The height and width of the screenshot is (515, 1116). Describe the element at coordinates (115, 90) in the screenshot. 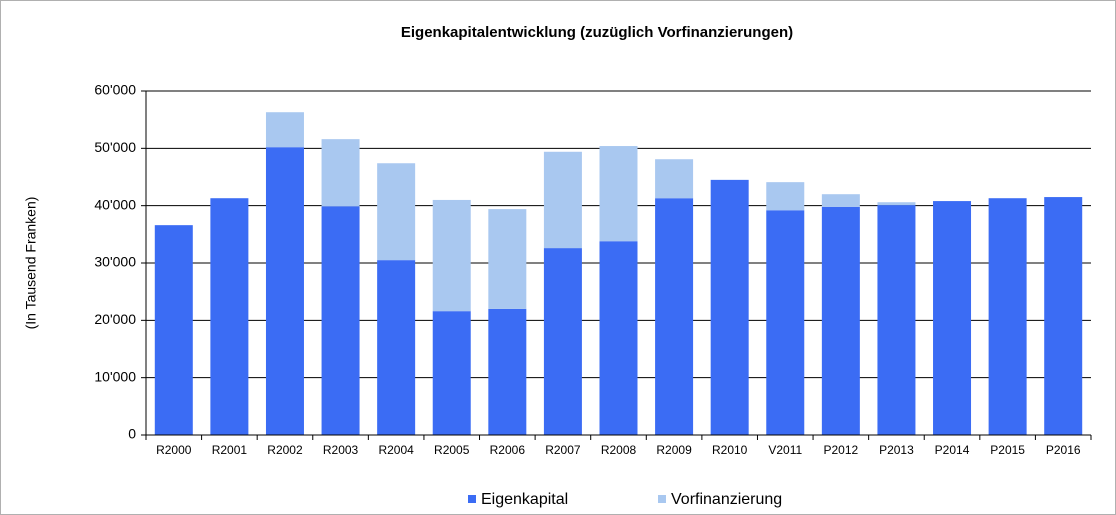

I see `y-tick-label: 60'000` at that location.